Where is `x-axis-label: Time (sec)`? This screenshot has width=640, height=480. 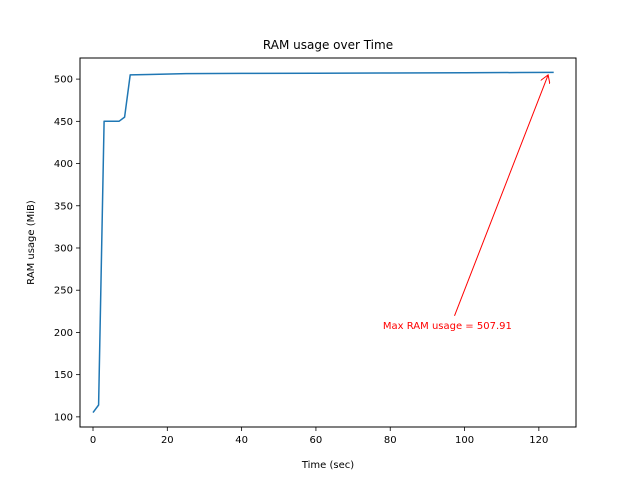
x-axis-label: Time (sec) is located at coordinates (327, 465).